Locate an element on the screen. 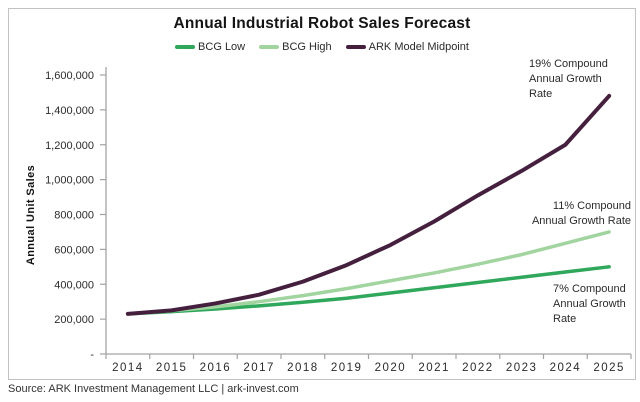  x-tick-label: 2021 is located at coordinates (434, 368).